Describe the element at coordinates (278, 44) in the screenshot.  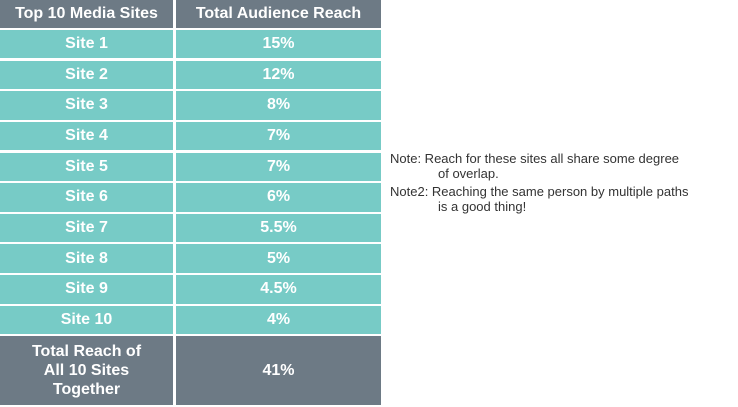
I see `row-reach: 15%` at that location.